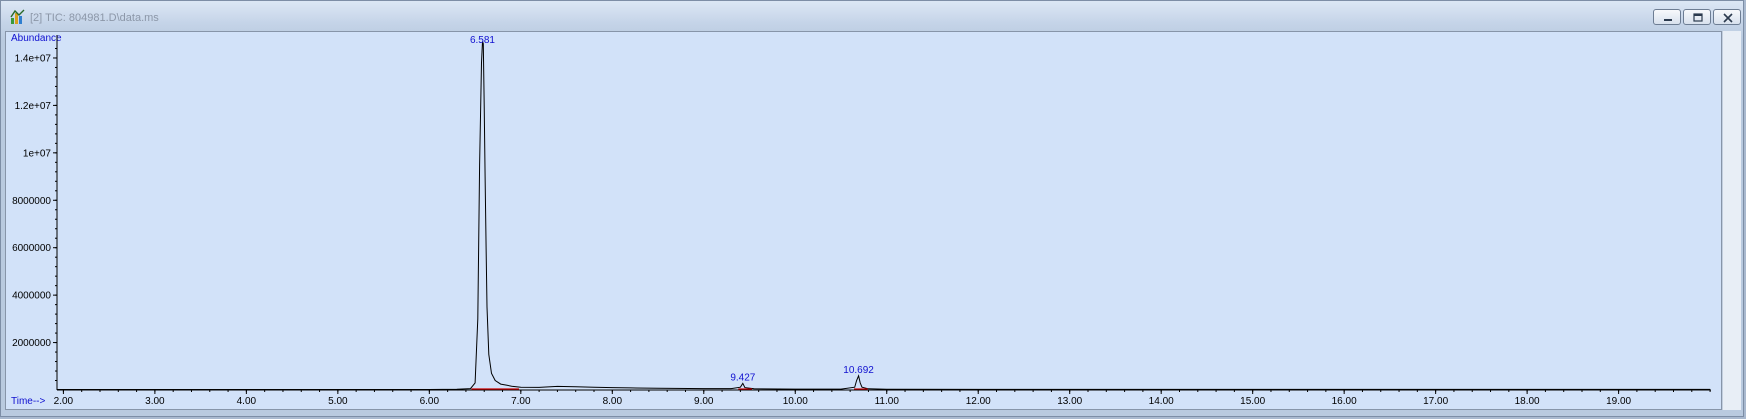 The width and height of the screenshot is (1746, 419). I want to click on close-icon, so click(1728, 18).